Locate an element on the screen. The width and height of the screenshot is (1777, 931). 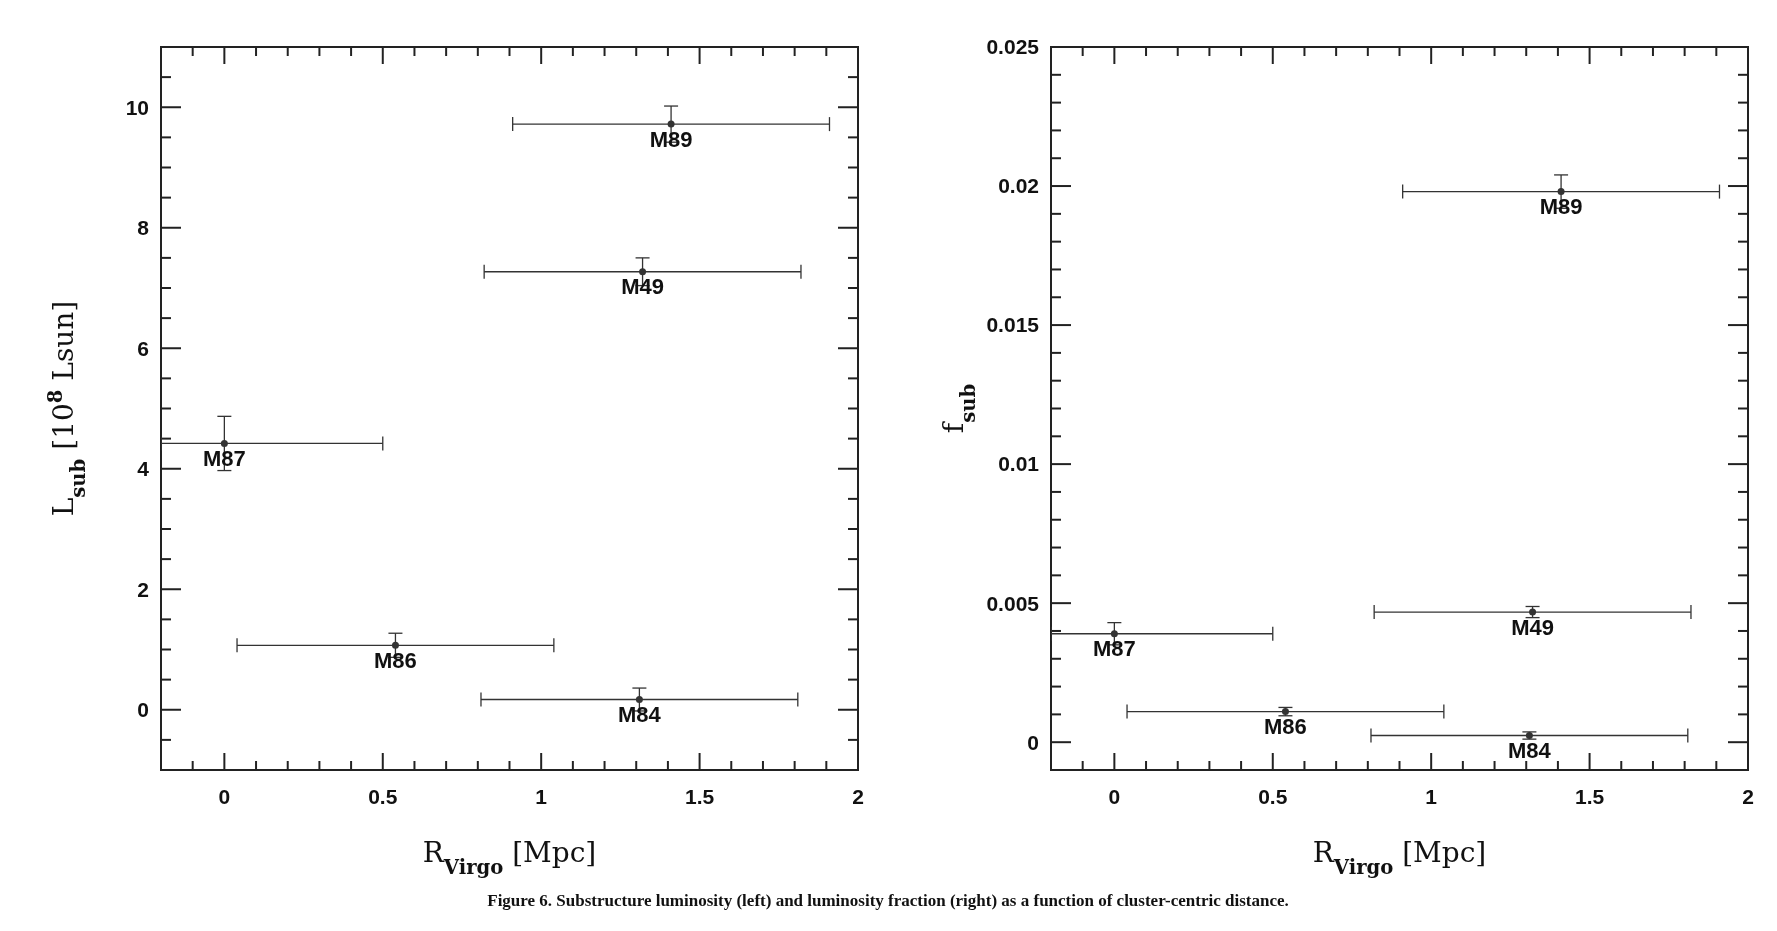
y-tick-label: 0.02 is located at coordinates (1018, 186).